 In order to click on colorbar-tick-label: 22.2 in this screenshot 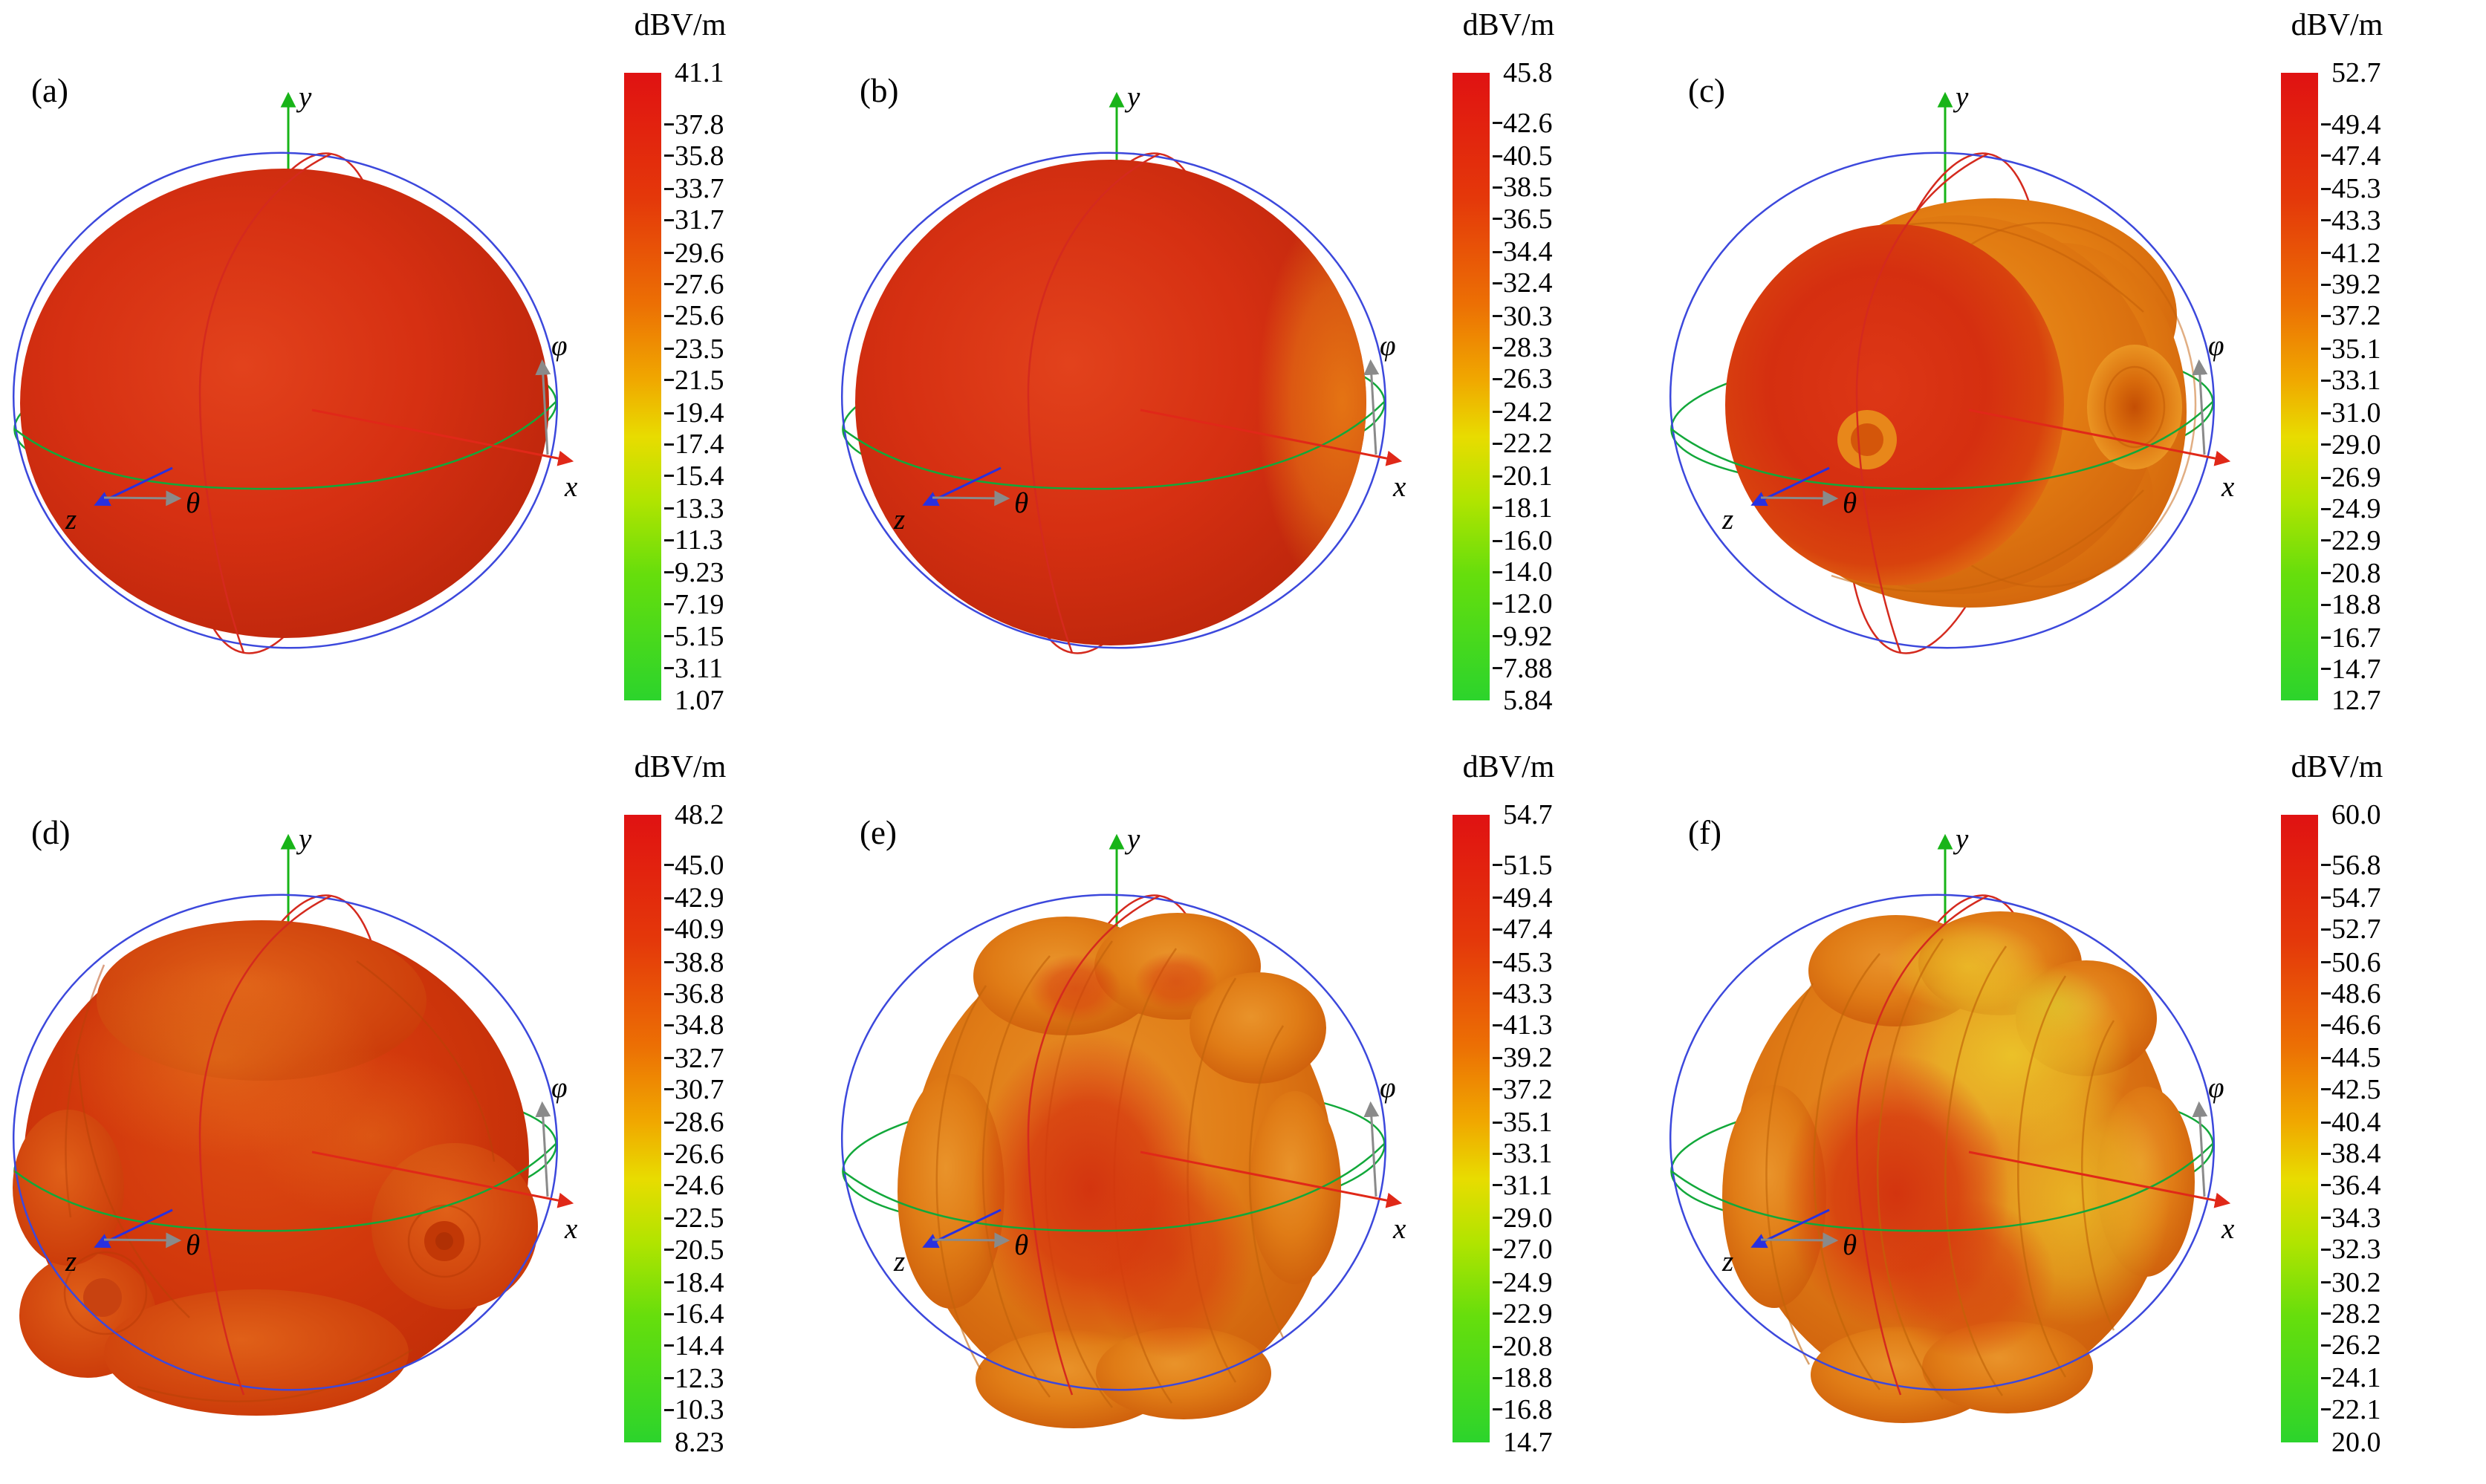, I will do `click(1528, 444)`.